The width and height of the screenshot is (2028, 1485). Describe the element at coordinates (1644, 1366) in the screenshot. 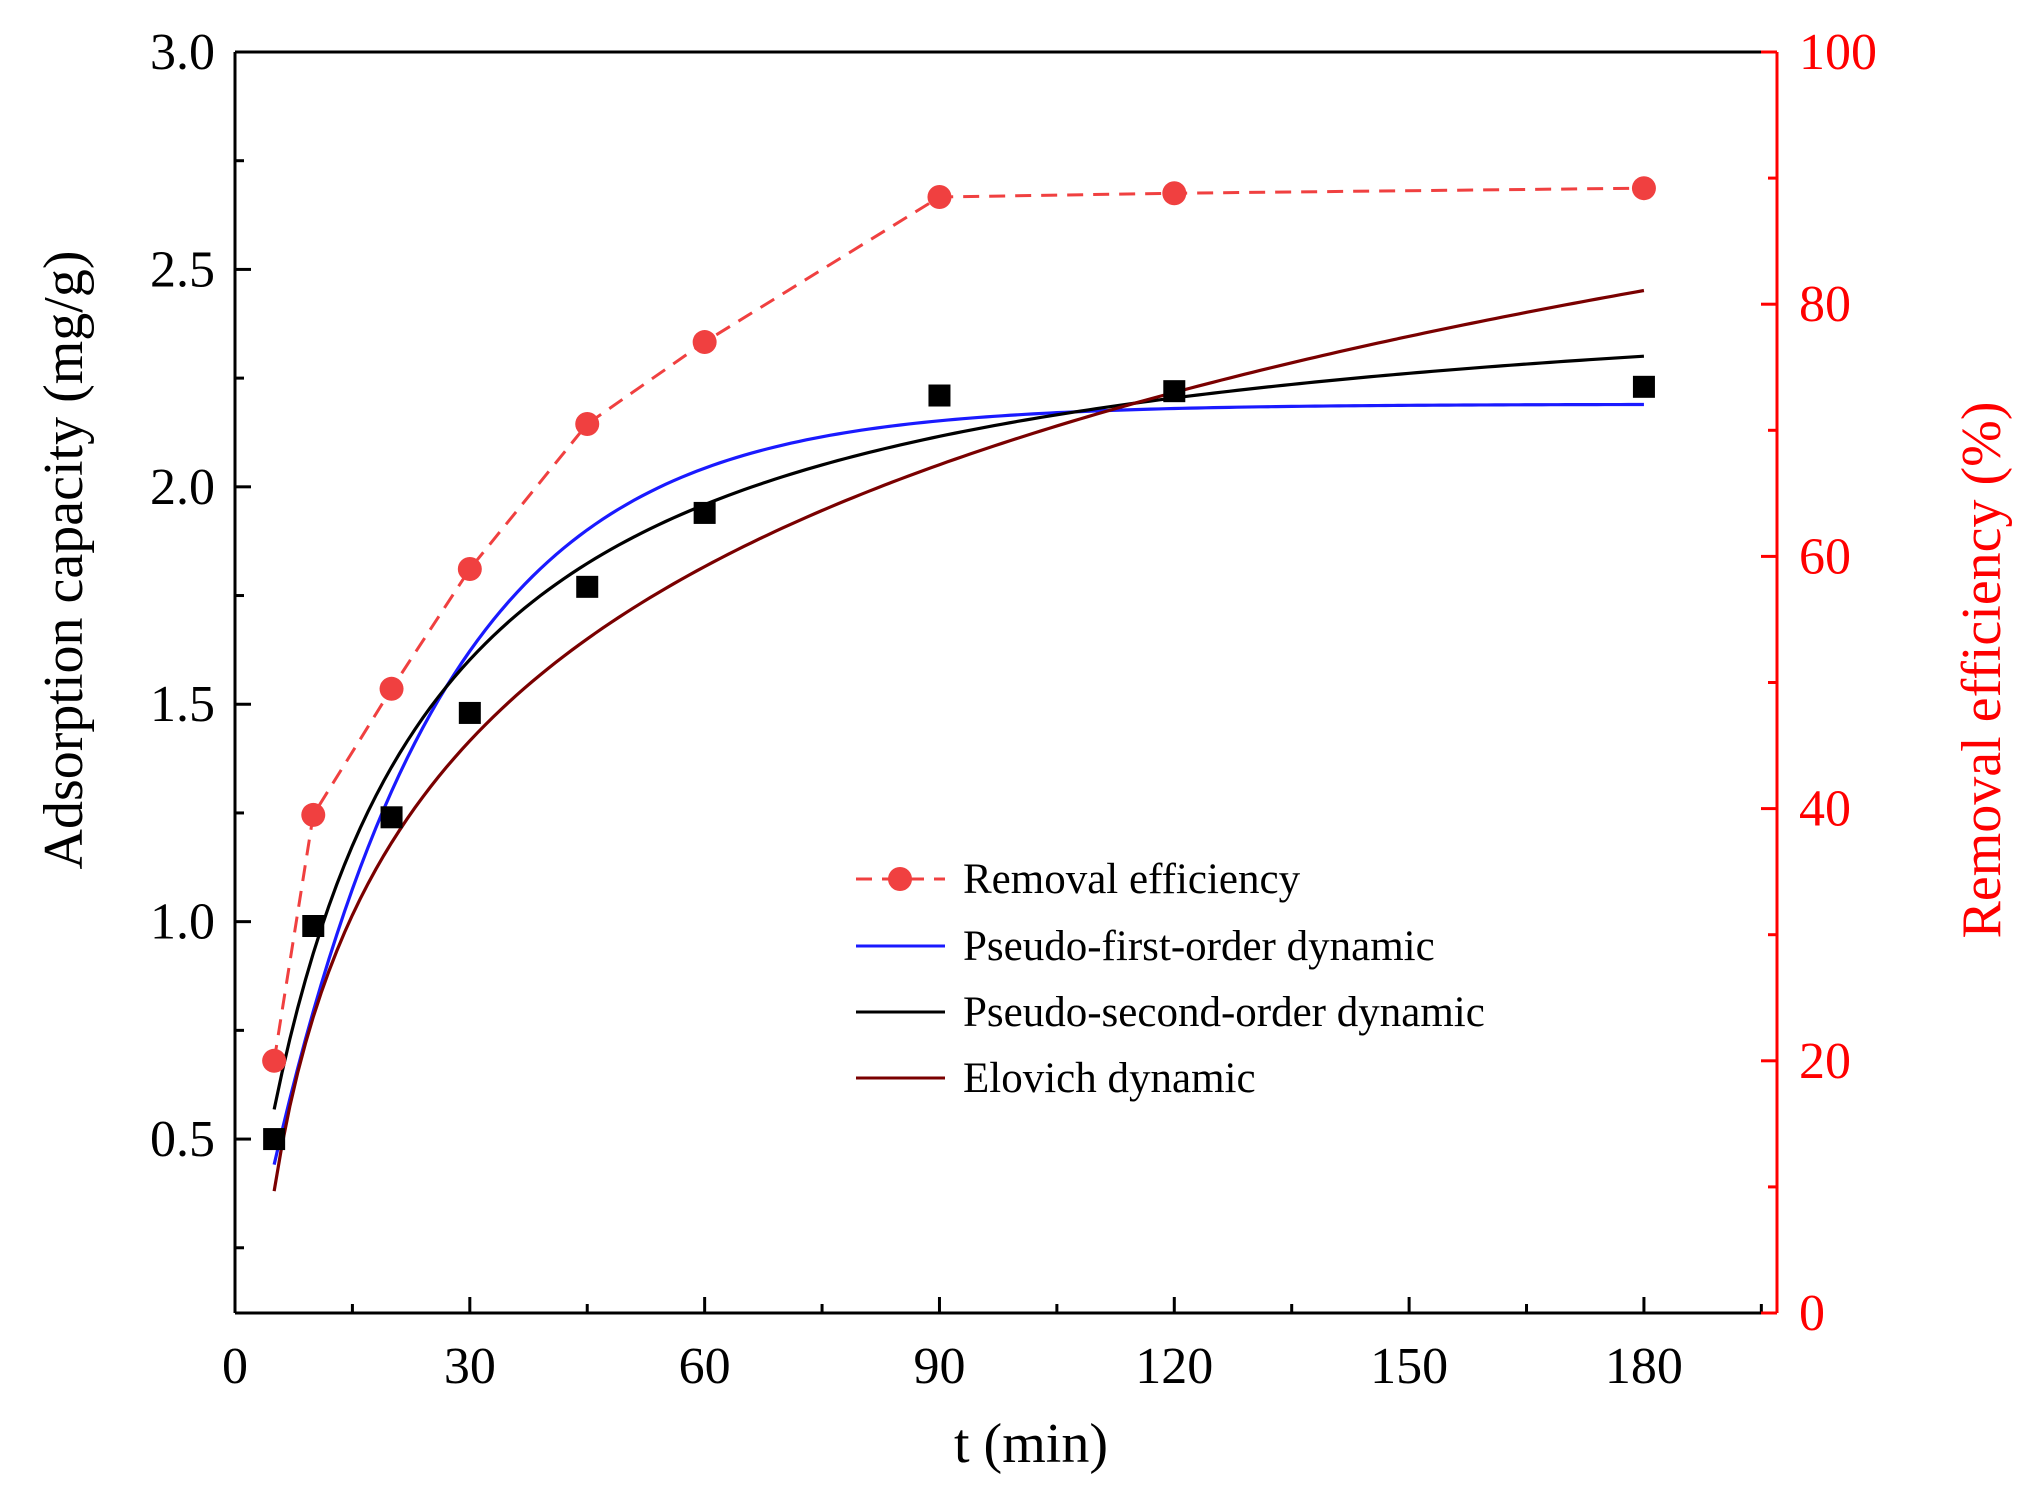

I see `x-tick-label: 180` at that location.